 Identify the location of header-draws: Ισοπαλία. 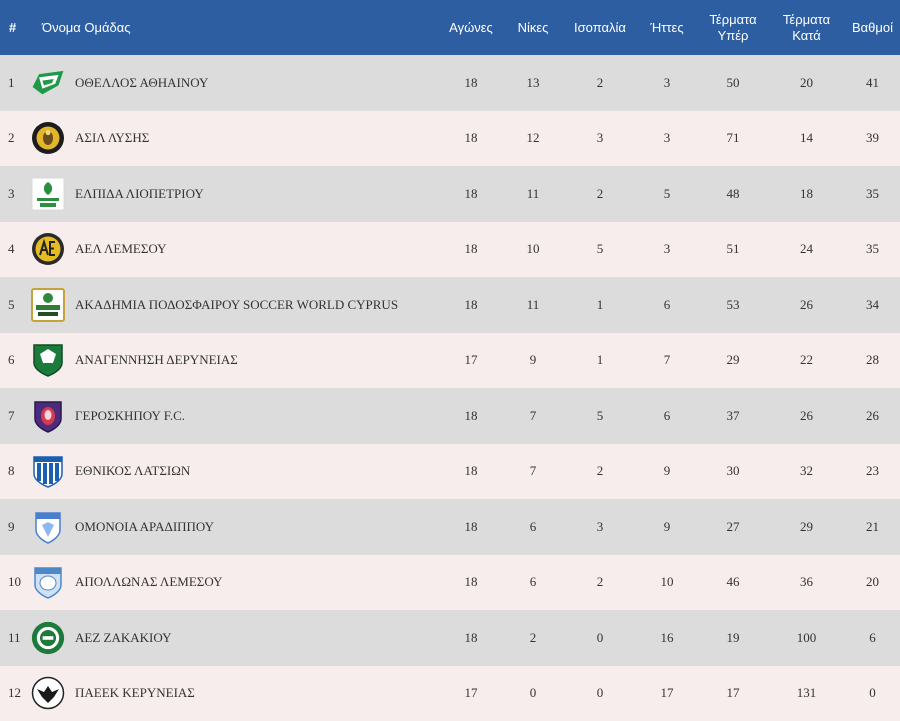
(600, 27).